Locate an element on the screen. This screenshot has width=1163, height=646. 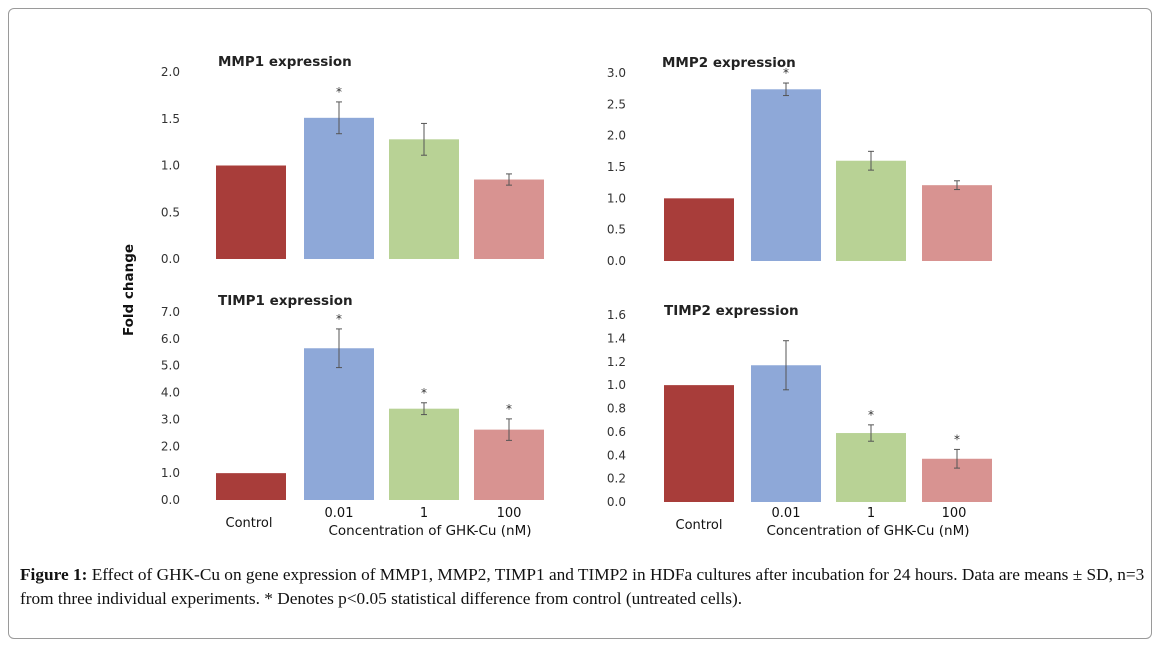
y-tick-label: 6.0 is located at coordinates (170, 339).